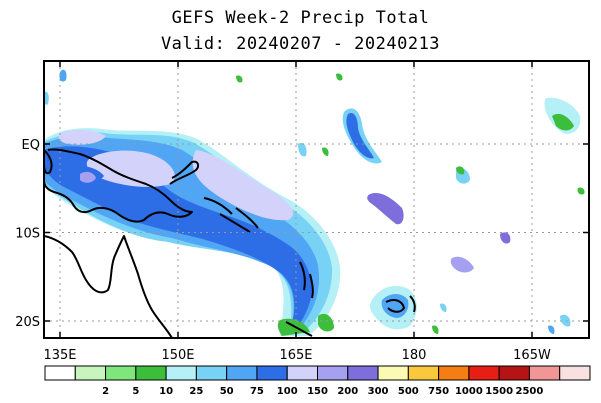 The width and height of the screenshot is (601, 403). What do you see at coordinates (563, 122) in the screenshot?
I see `precip-patch-ne-green` at bounding box center [563, 122].